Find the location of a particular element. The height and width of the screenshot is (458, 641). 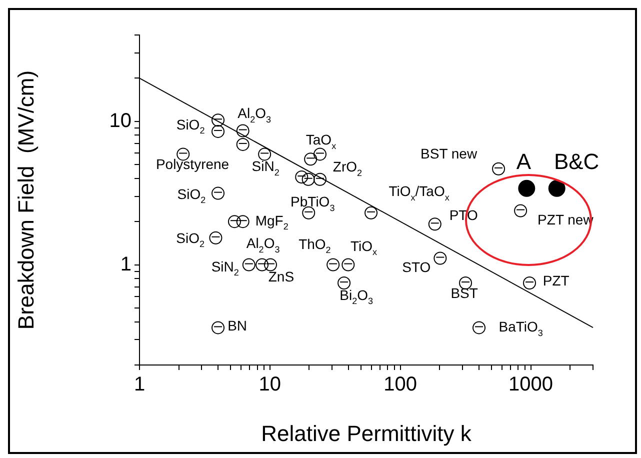

annotation: BN is located at coordinates (238, 325).